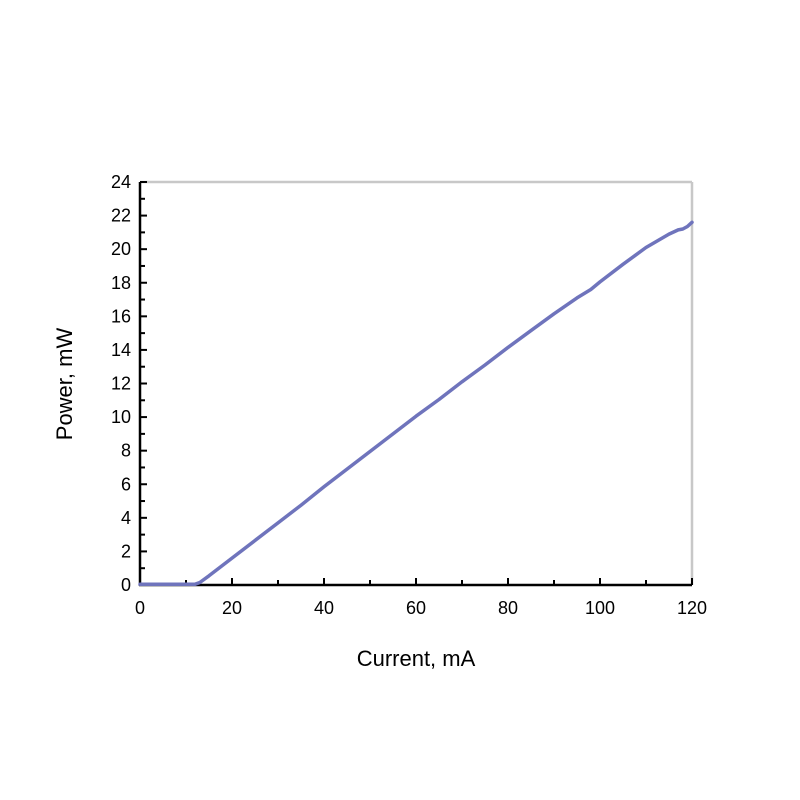  Describe the element at coordinates (121, 283) in the screenshot. I see `y-tick-label: 18` at that location.